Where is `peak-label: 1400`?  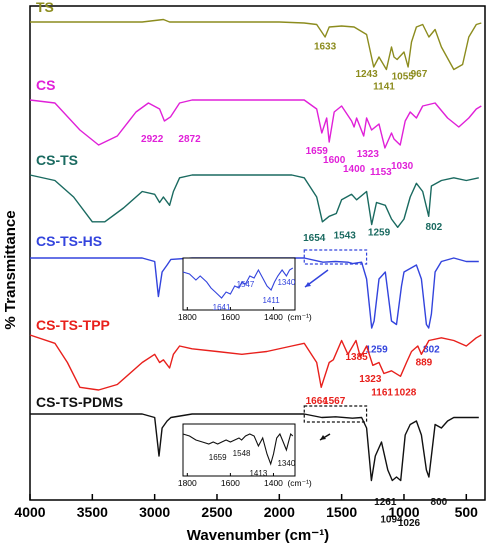
peak-label: 1400 is located at coordinates (354, 169).